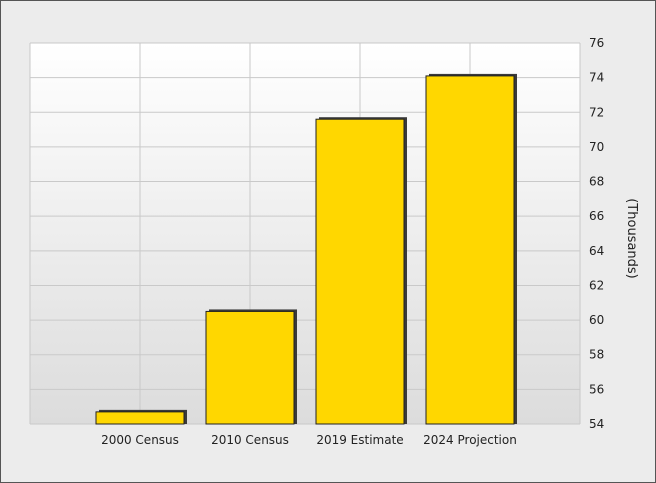 This screenshot has width=656, height=483. What do you see at coordinates (596, 233) in the screenshot?
I see `y-axis-ticks: 54 56 58 60 62 64 66 68 70 72 74 76` at bounding box center [596, 233].